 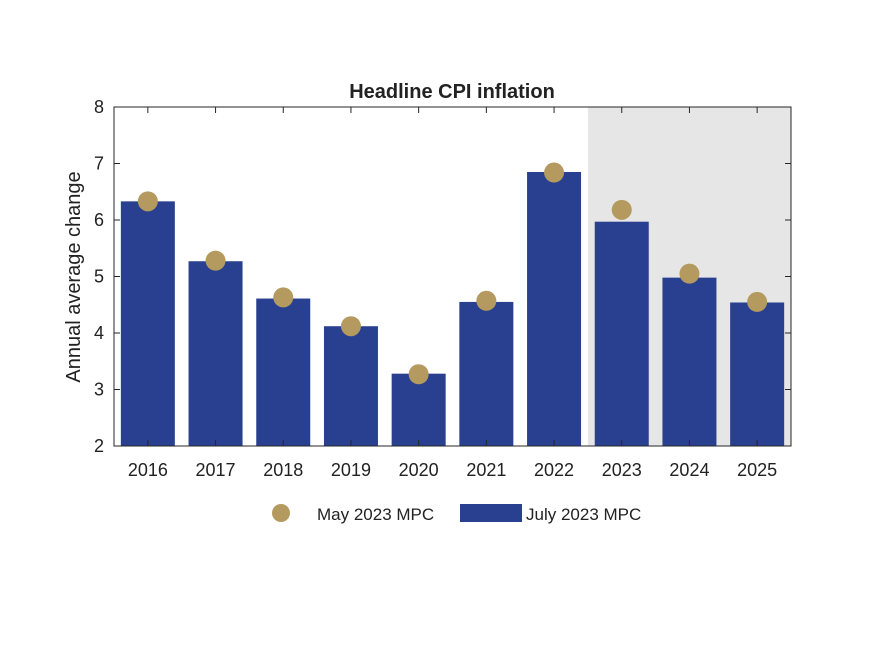 What do you see at coordinates (147, 323) in the screenshot?
I see `bar-2016` at bounding box center [147, 323].